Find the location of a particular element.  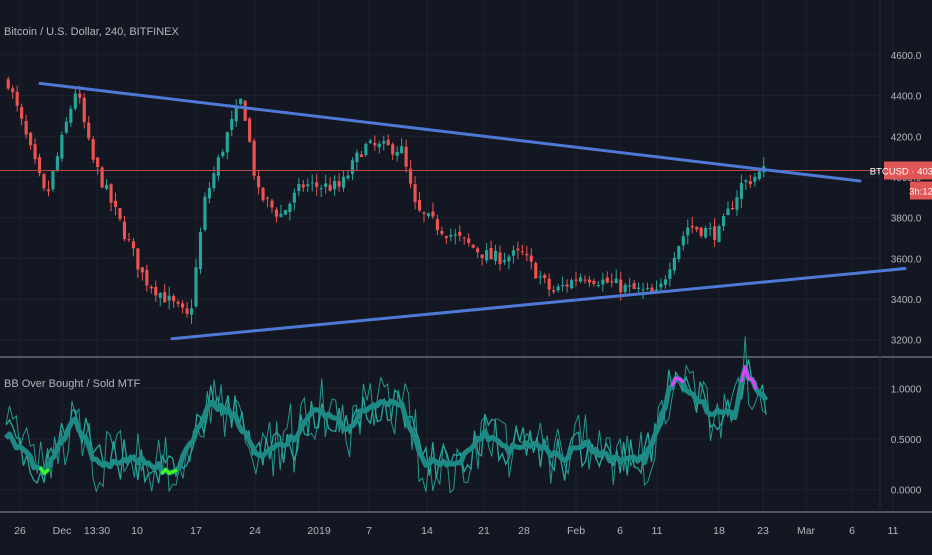

time-axis-label: 21 is located at coordinates (484, 531).